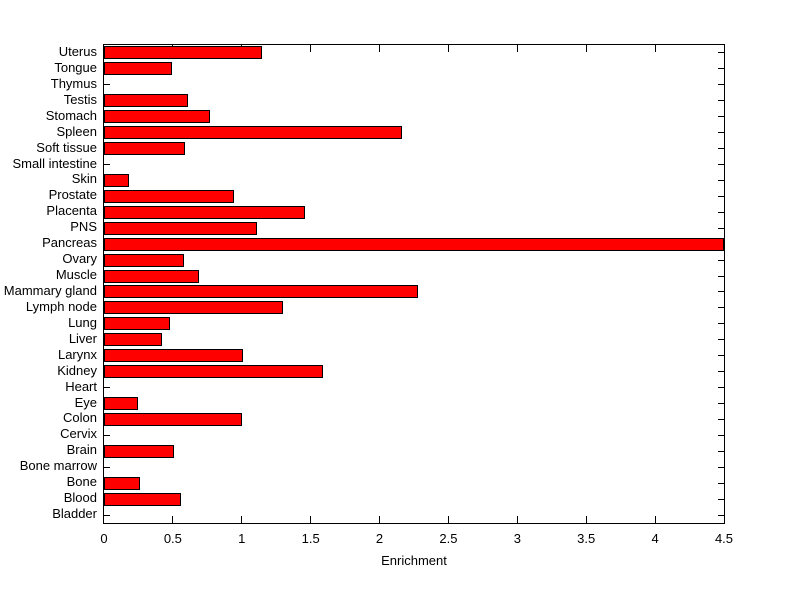 This screenshot has height=599, width=800. I want to click on y-tick-label: Kidney, so click(77, 370).